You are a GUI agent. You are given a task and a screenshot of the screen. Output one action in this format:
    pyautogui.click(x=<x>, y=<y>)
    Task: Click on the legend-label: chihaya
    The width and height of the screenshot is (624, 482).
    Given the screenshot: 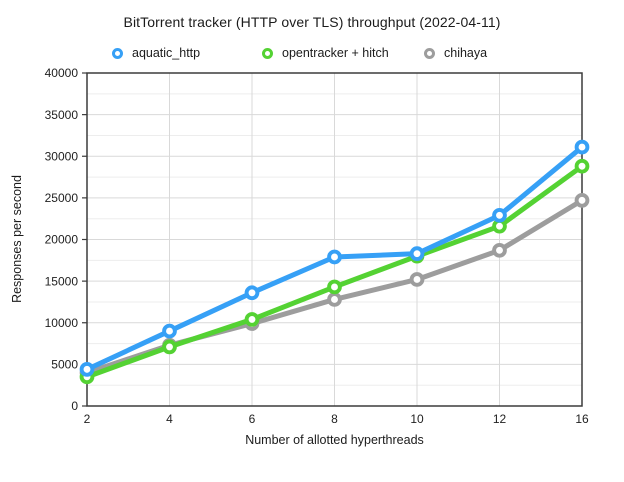 What is the action you would take?
    pyautogui.click(x=466, y=53)
    